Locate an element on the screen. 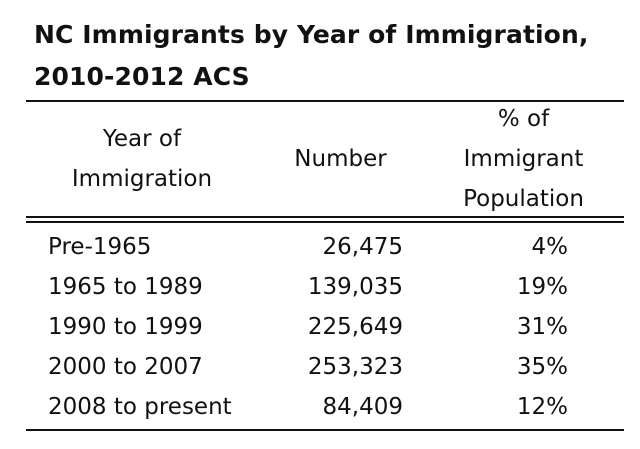 Image resolution: width=640 pixels, height=449 pixels. number-cell: 26,475 is located at coordinates (362, 247).